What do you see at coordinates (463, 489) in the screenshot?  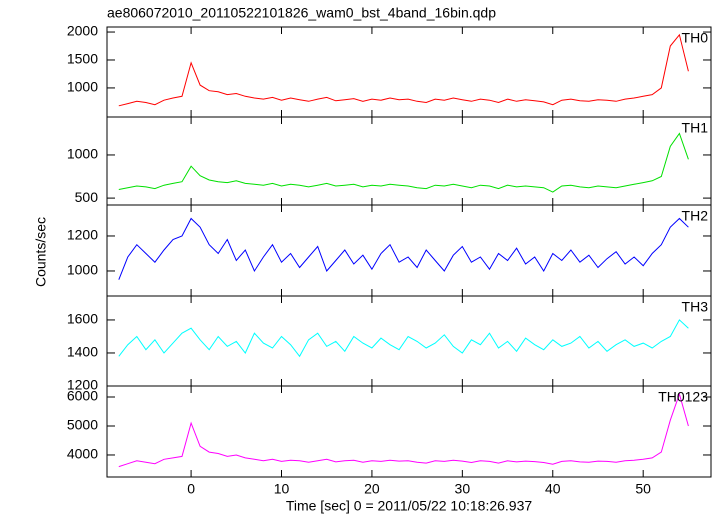 I see `x-tick-label: 30` at bounding box center [463, 489].